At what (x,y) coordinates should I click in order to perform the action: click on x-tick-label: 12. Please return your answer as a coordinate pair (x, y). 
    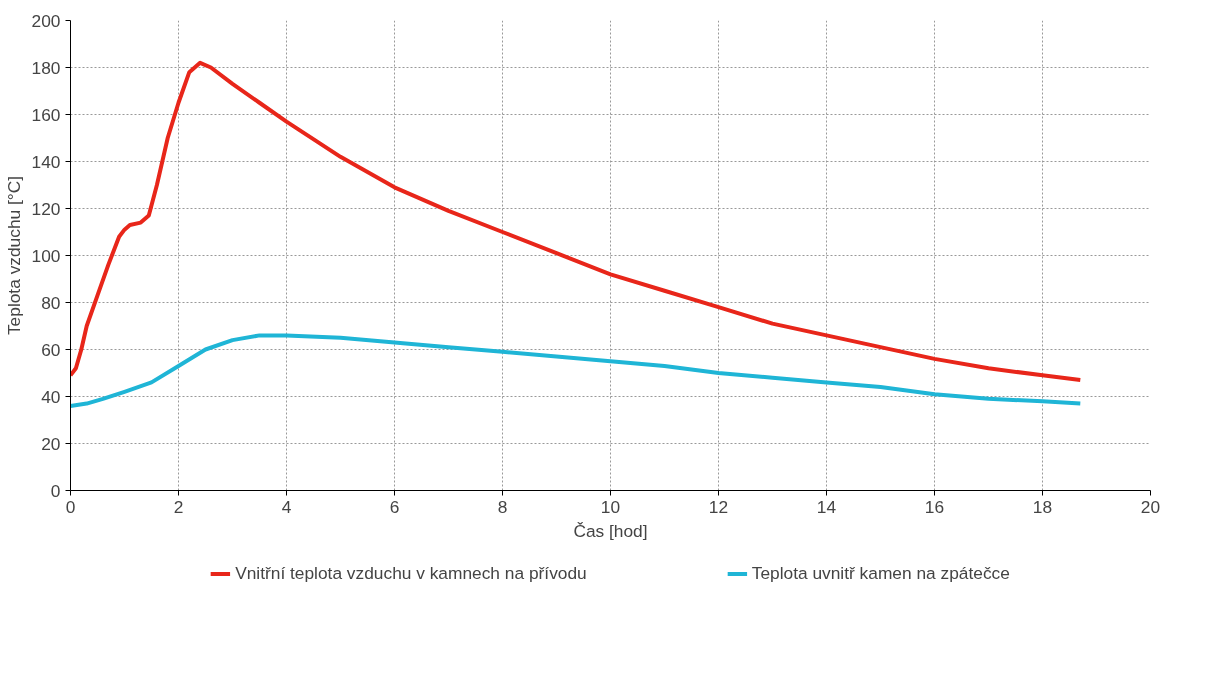
    Looking at the image, I should click on (718, 506).